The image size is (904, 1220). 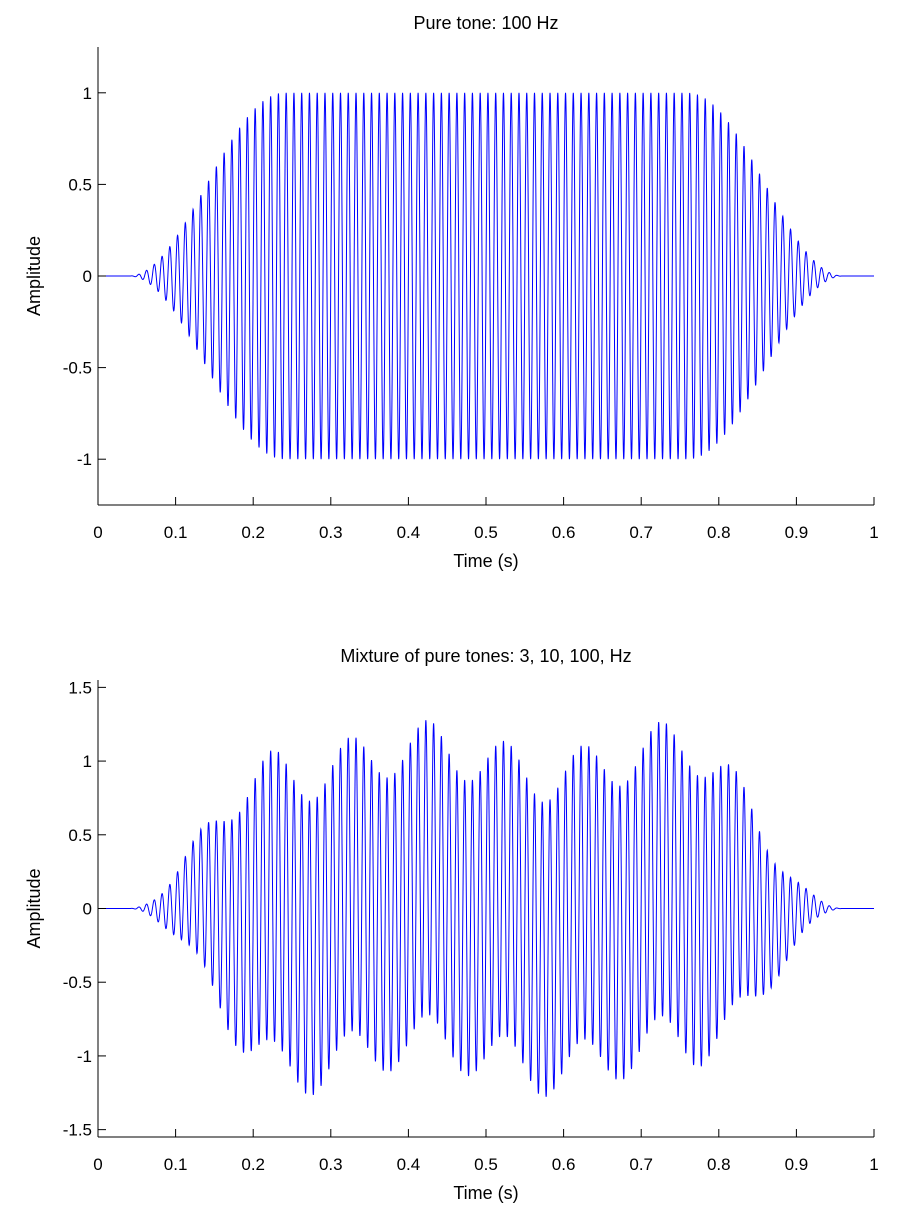 I want to click on x-tick-label-2-3: 0.3, so click(x=331, y=1164).